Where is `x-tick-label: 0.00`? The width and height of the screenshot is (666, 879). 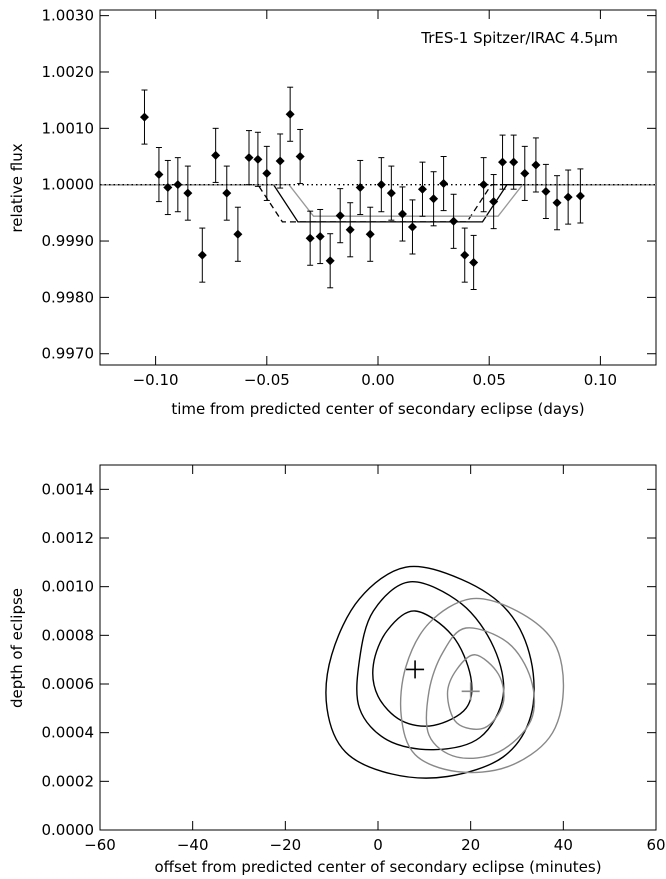 x-tick-label: 0.00 is located at coordinates (377, 380).